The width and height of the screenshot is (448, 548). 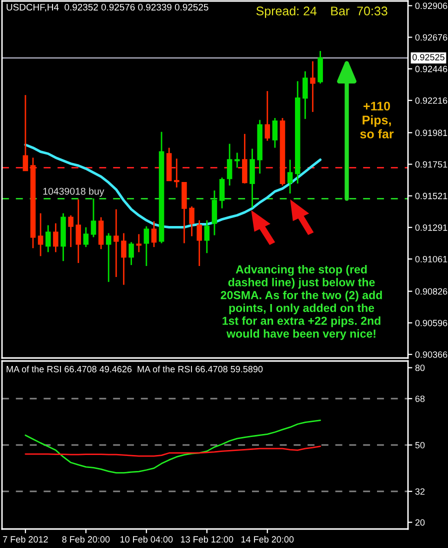 What do you see at coordinates (25, 539) in the screenshot?
I see `x-tick-label: 7 Feb 2012` at bounding box center [25, 539].